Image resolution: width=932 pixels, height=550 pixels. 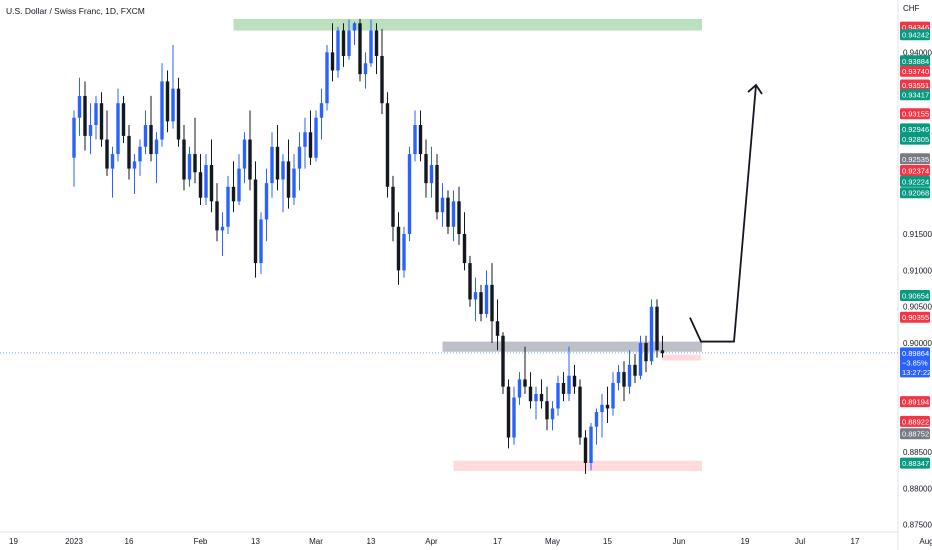 What do you see at coordinates (682, 357) in the screenshot?
I see `small-demand-zone` at bounding box center [682, 357].